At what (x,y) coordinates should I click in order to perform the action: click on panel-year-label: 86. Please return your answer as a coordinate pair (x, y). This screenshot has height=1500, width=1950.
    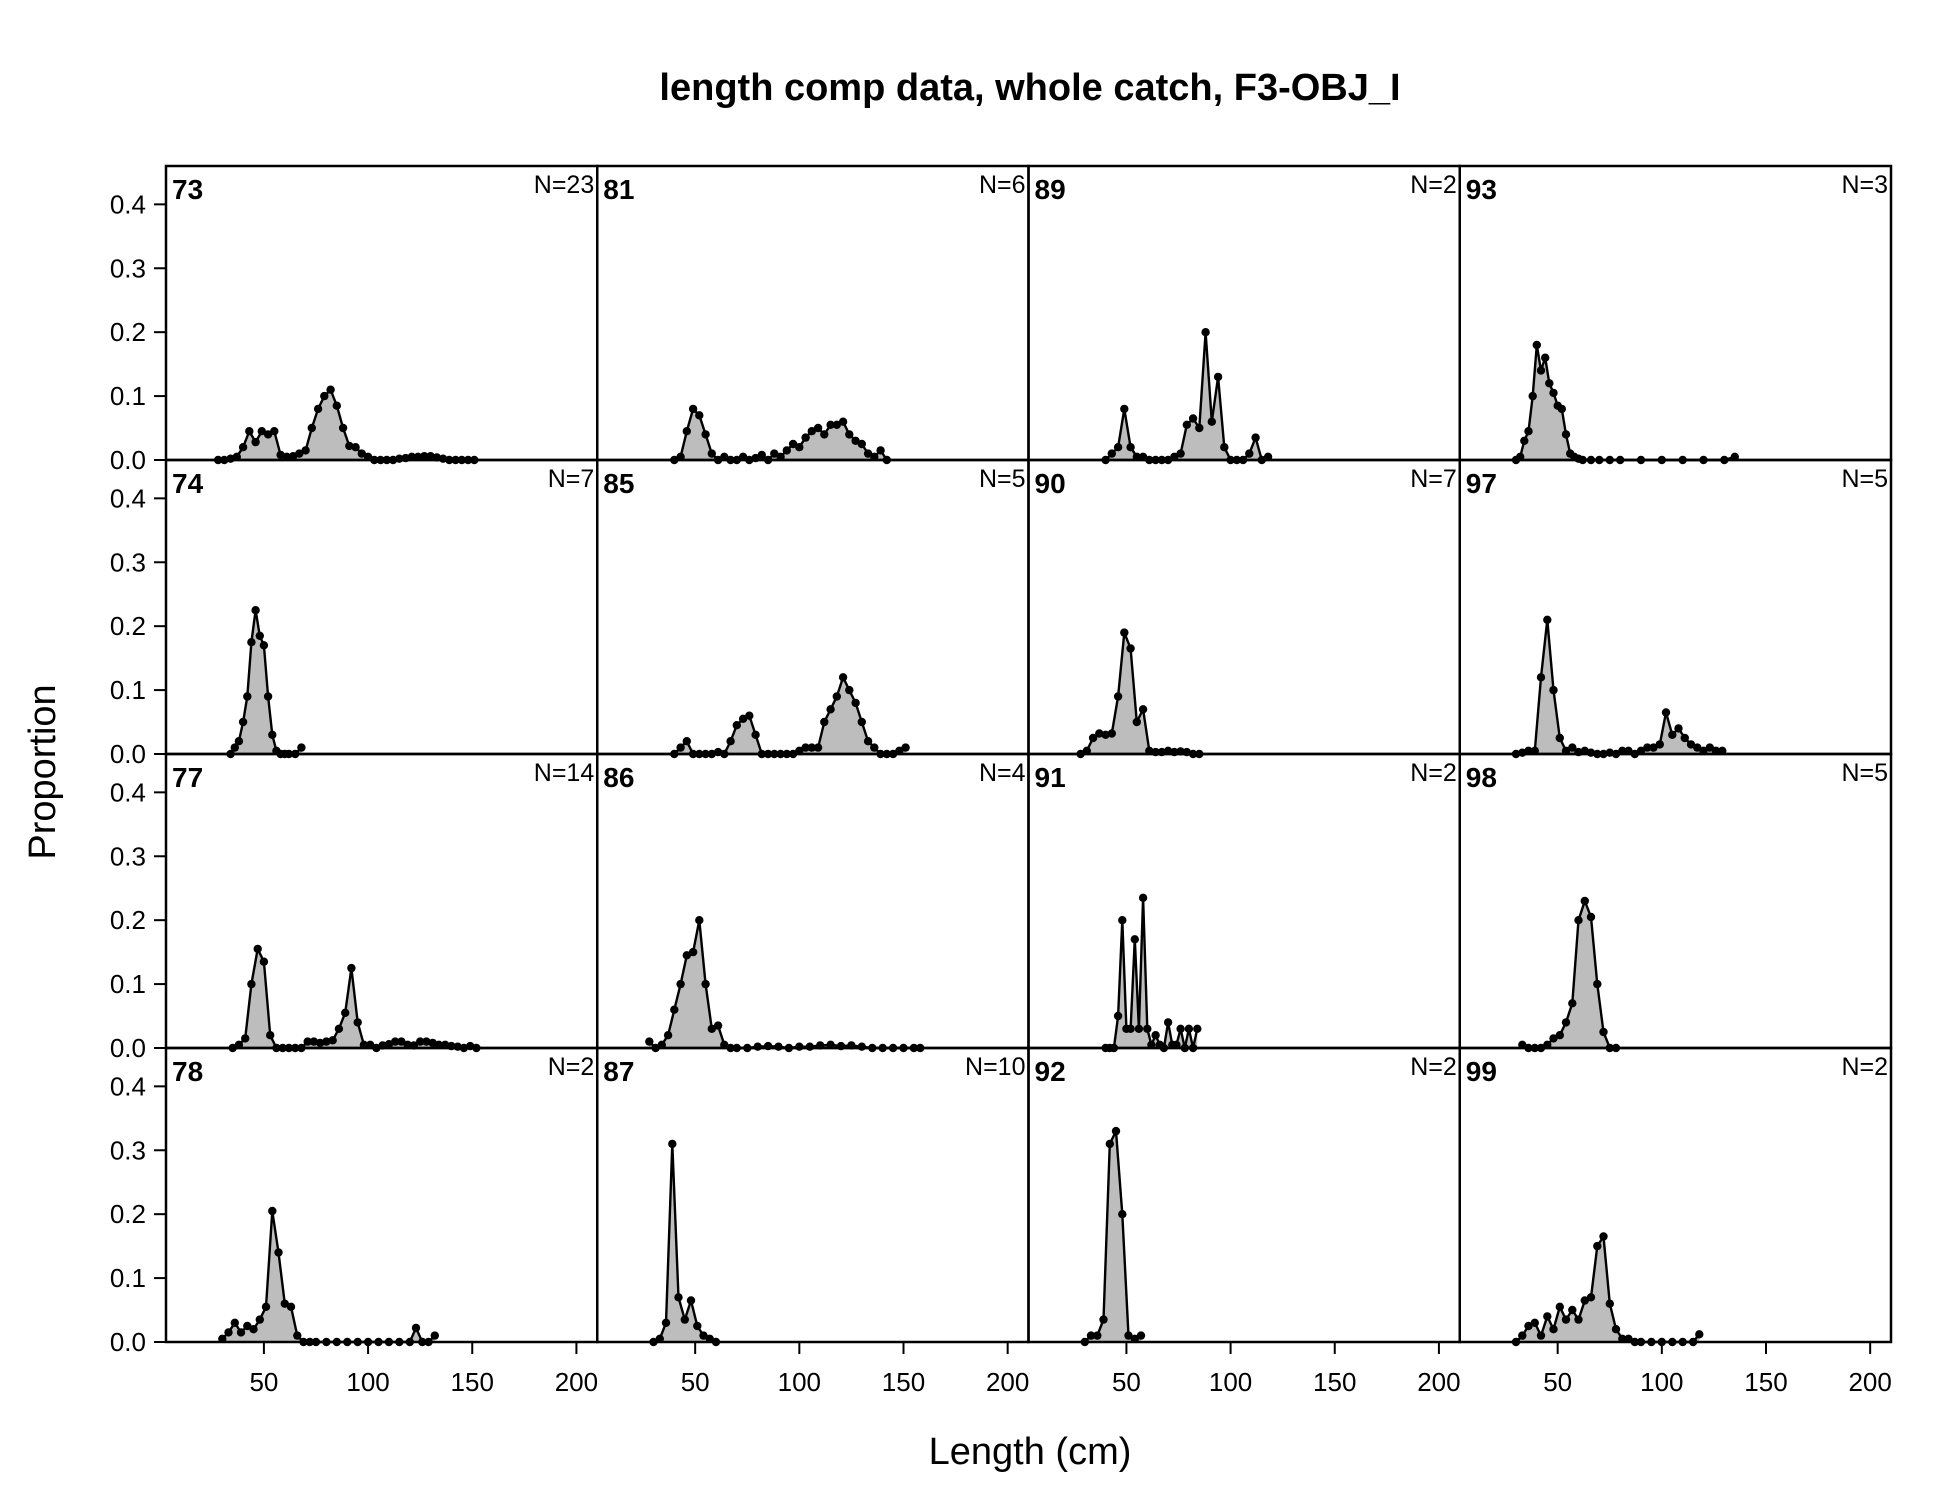
    Looking at the image, I should click on (618, 777).